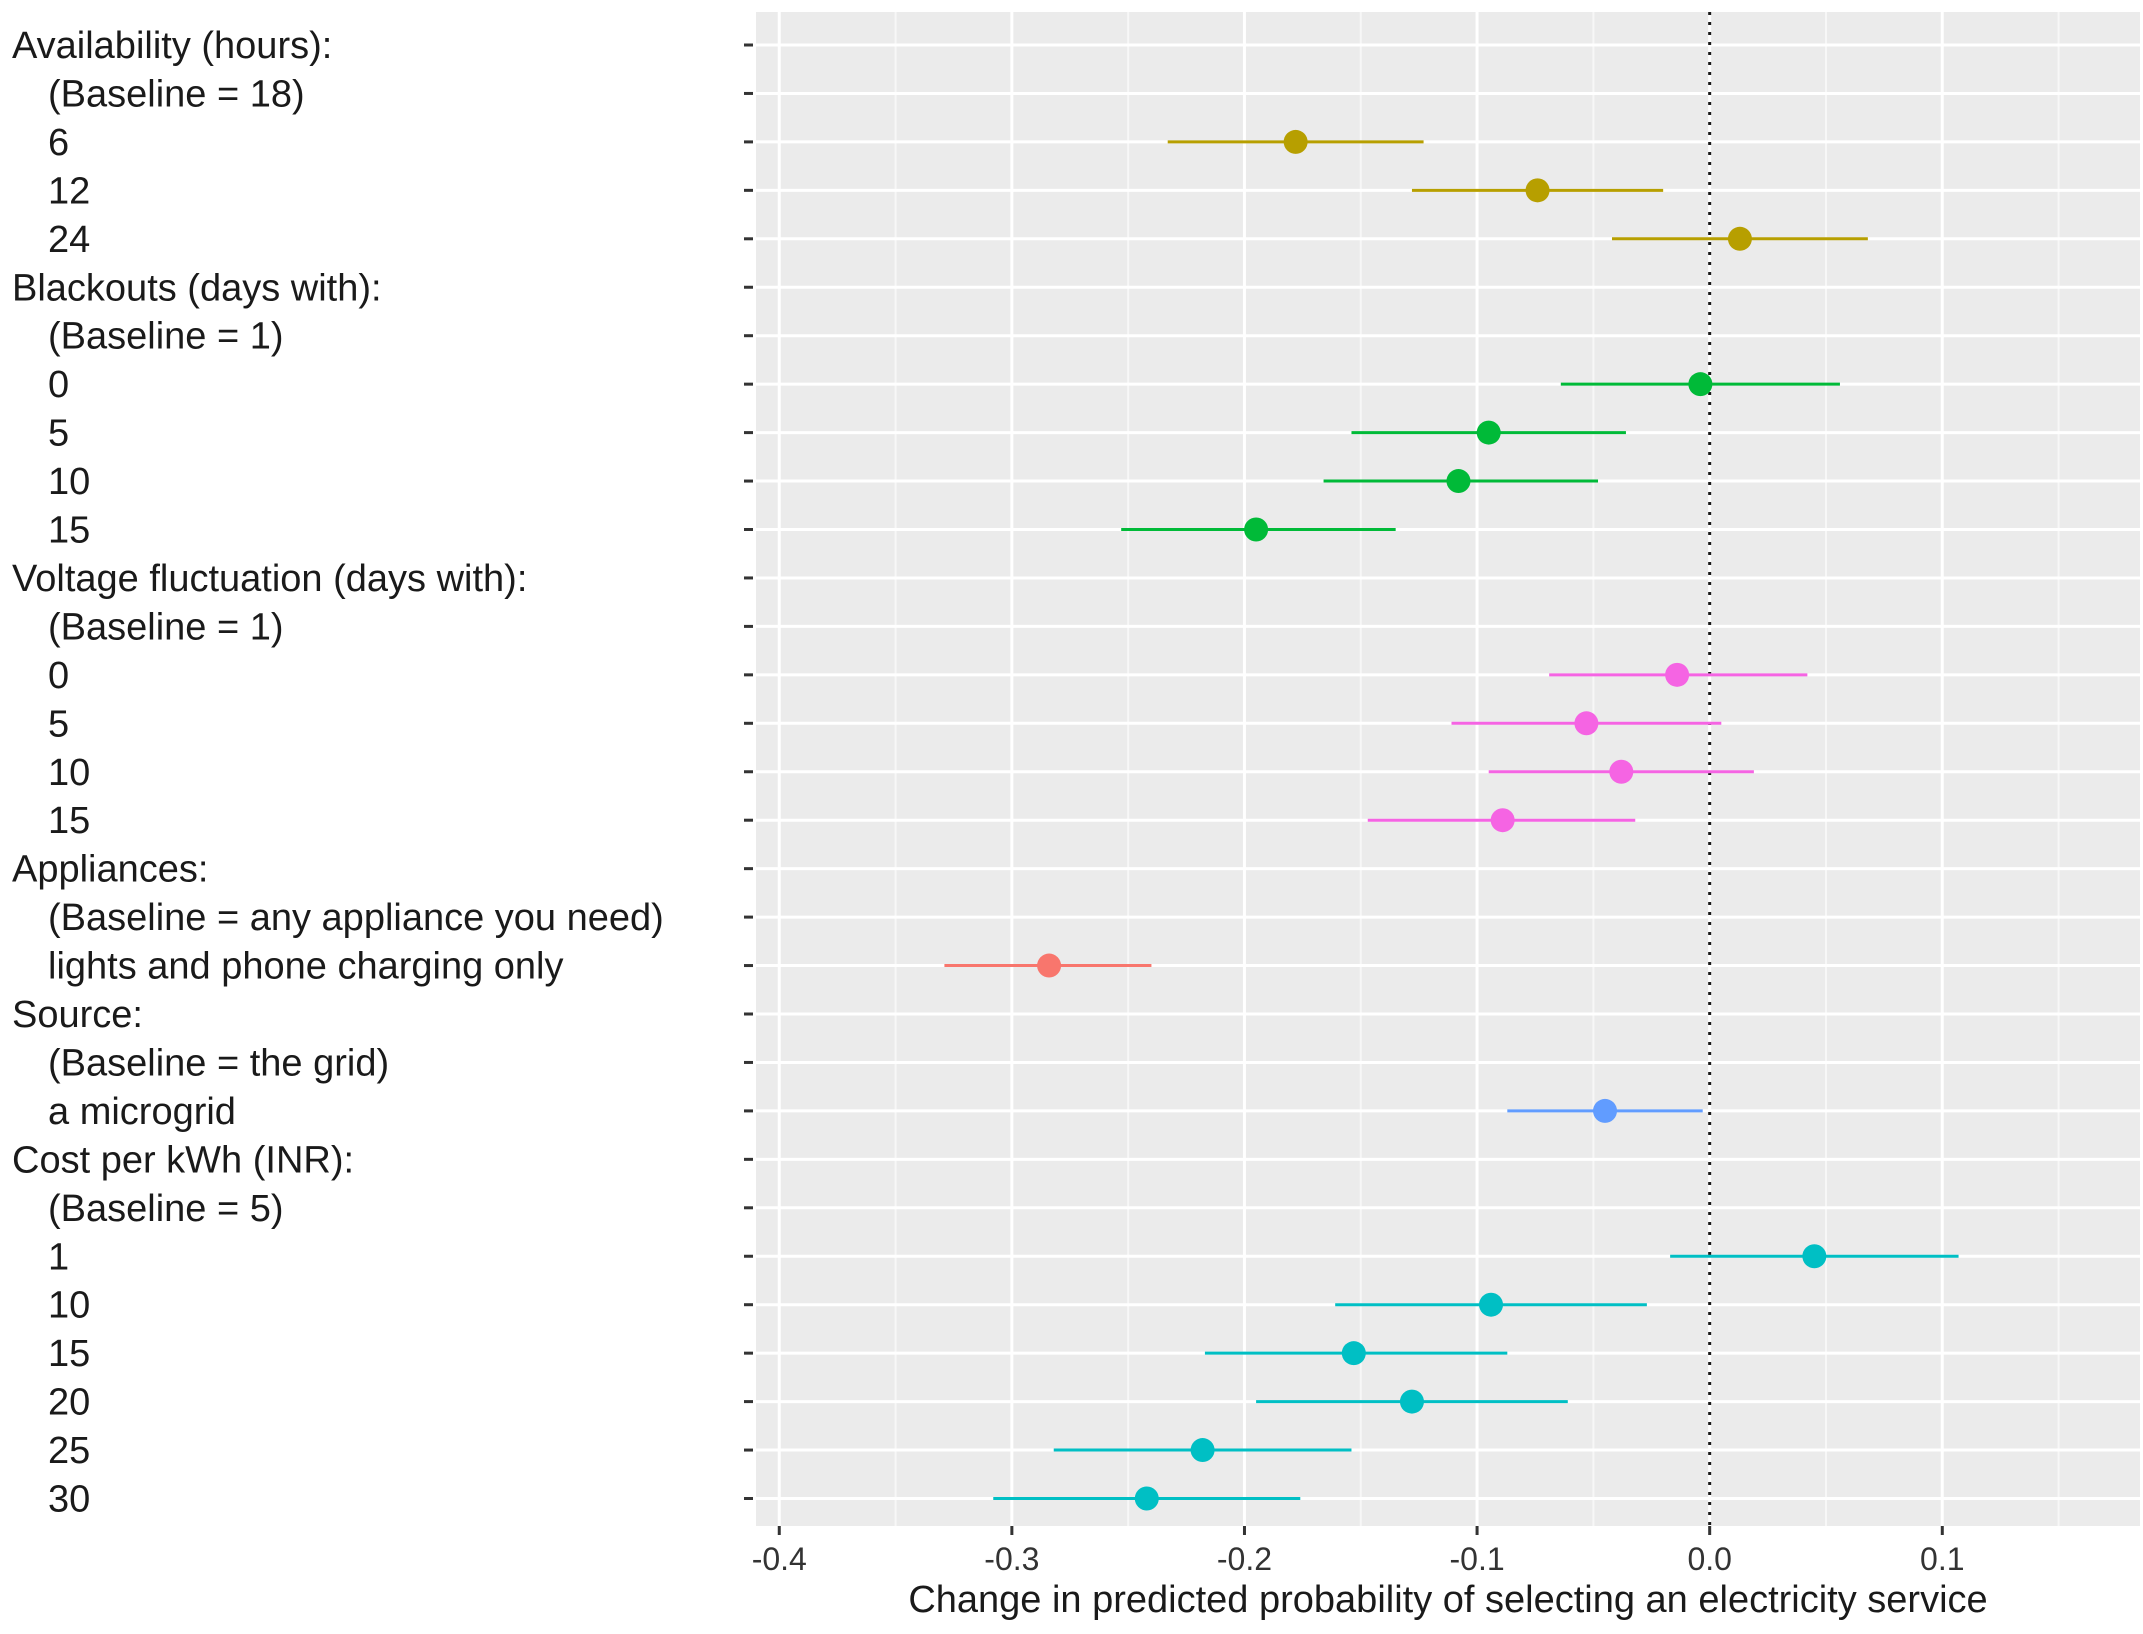  What do you see at coordinates (183, 1160) in the screenshot?
I see `row-label: Cost per kWh (INR):` at bounding box center [183, 1160].